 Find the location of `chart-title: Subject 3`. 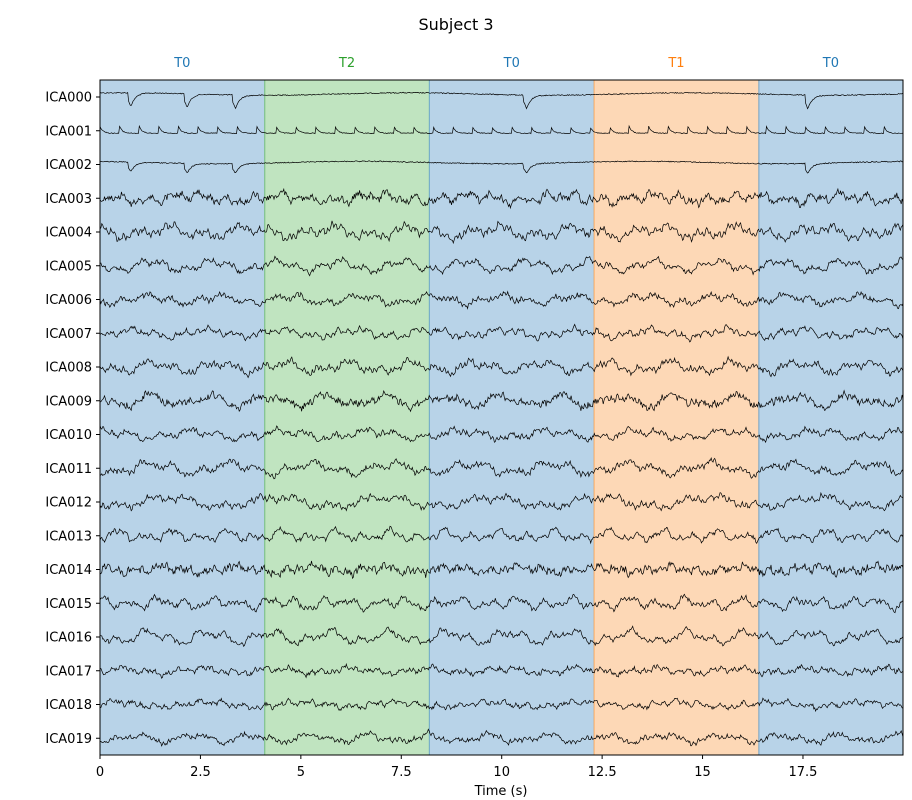

chart-title: Subject 3 is located at coordinates (455, 24).